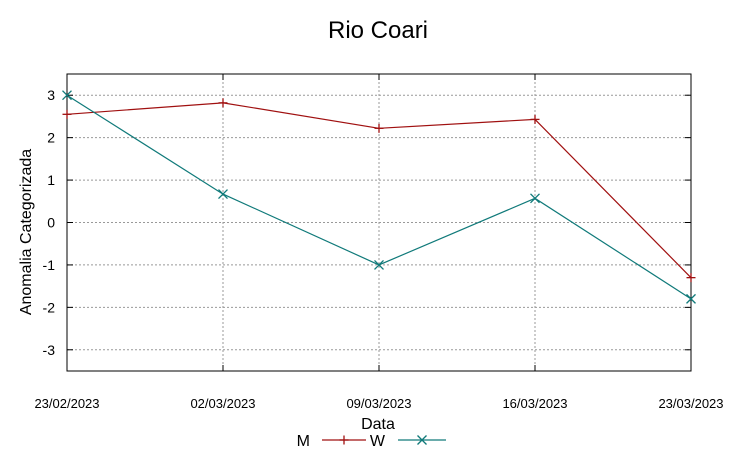 The image size is (753, 459). Describe the element at coordinates (378, 30) in the screenshot. I see `chart-title: Rio Coari` at that location.